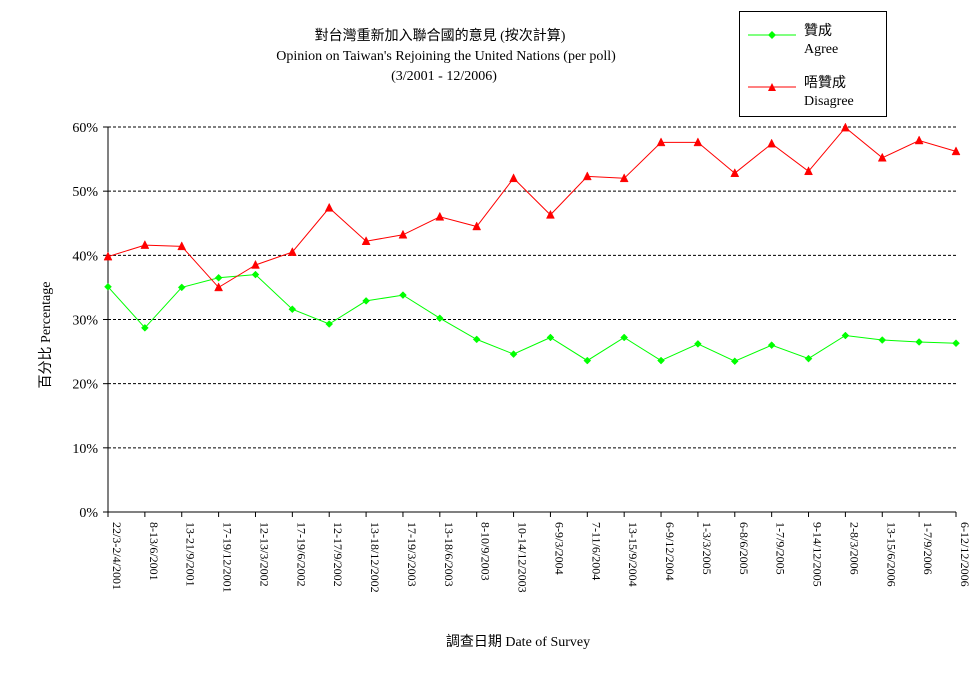 This screenshot has height=680, width=974. I want to click on chart-date-range: (3/2001 - 12/2006), so click(444, 76).